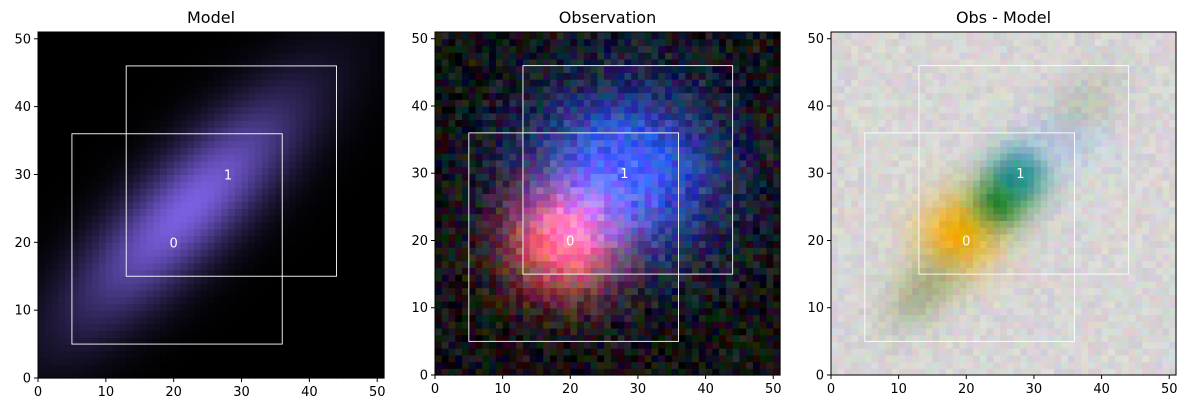 The height and width of the screenshot is (412, 1189). What do you see at coordinates (211, 17) in the screenshot?
I see `panel-title: Model` at bounding box center [211, 17].